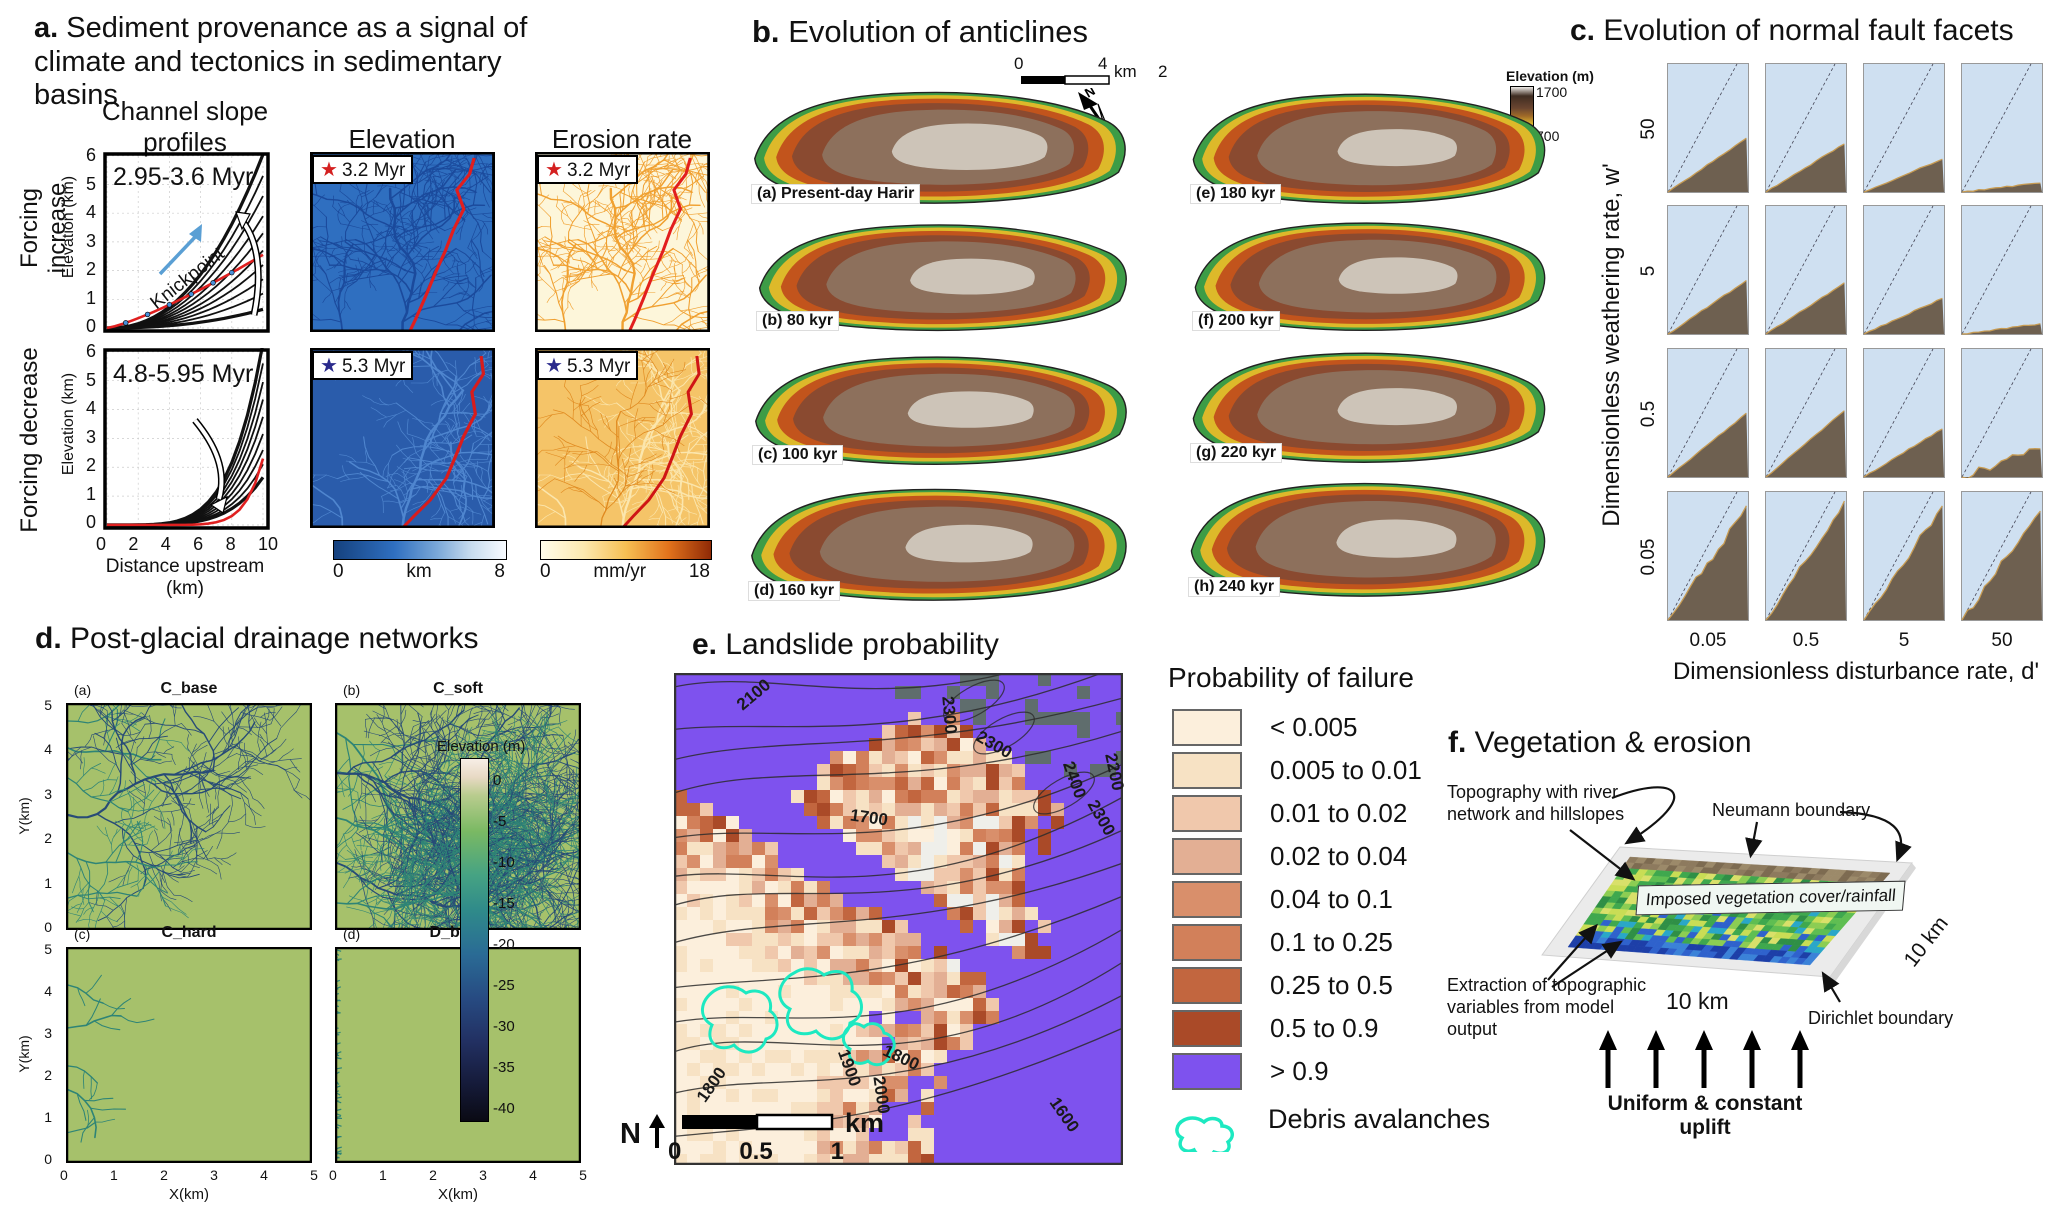 The image size is (2067, 1208). I want to click on legend-label: 0.01 to 0.02, so click(1339, 813).